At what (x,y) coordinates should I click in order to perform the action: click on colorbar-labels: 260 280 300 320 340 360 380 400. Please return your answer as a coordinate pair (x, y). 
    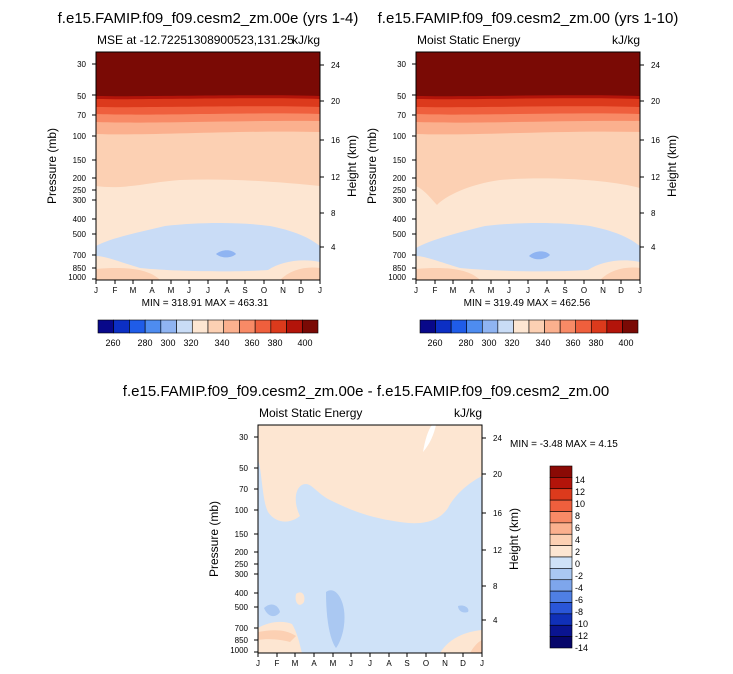
    Looking at the image, I should click on (530, 343).